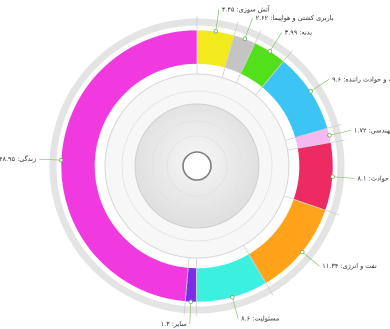  What do you see at coordinates (260, 319) in the screenshot?
I see `slice-label-7: مسئولیت: ۸.۶` at bounding box center [260, 319].